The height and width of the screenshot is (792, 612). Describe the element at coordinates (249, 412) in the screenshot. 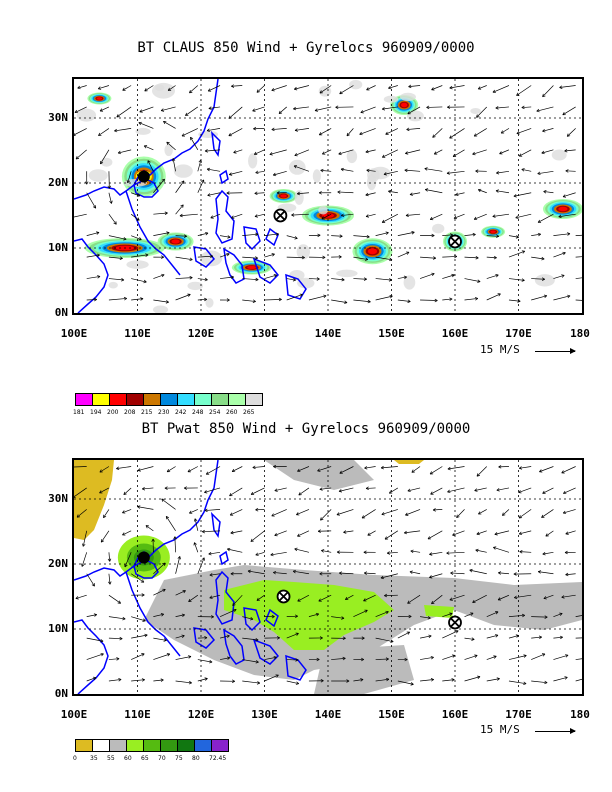

I see `colorbar-label: 265` at that location.